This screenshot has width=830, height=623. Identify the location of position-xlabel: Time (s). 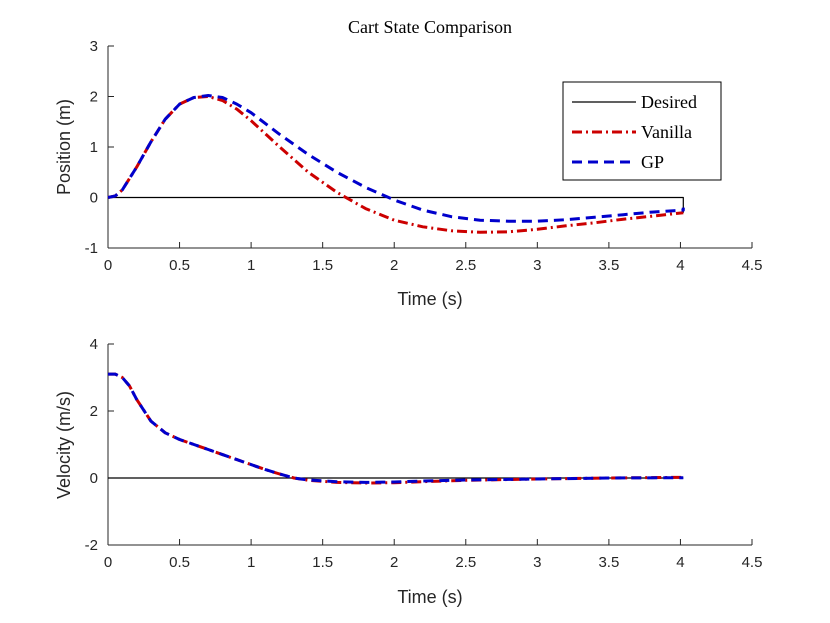
(429, 299).